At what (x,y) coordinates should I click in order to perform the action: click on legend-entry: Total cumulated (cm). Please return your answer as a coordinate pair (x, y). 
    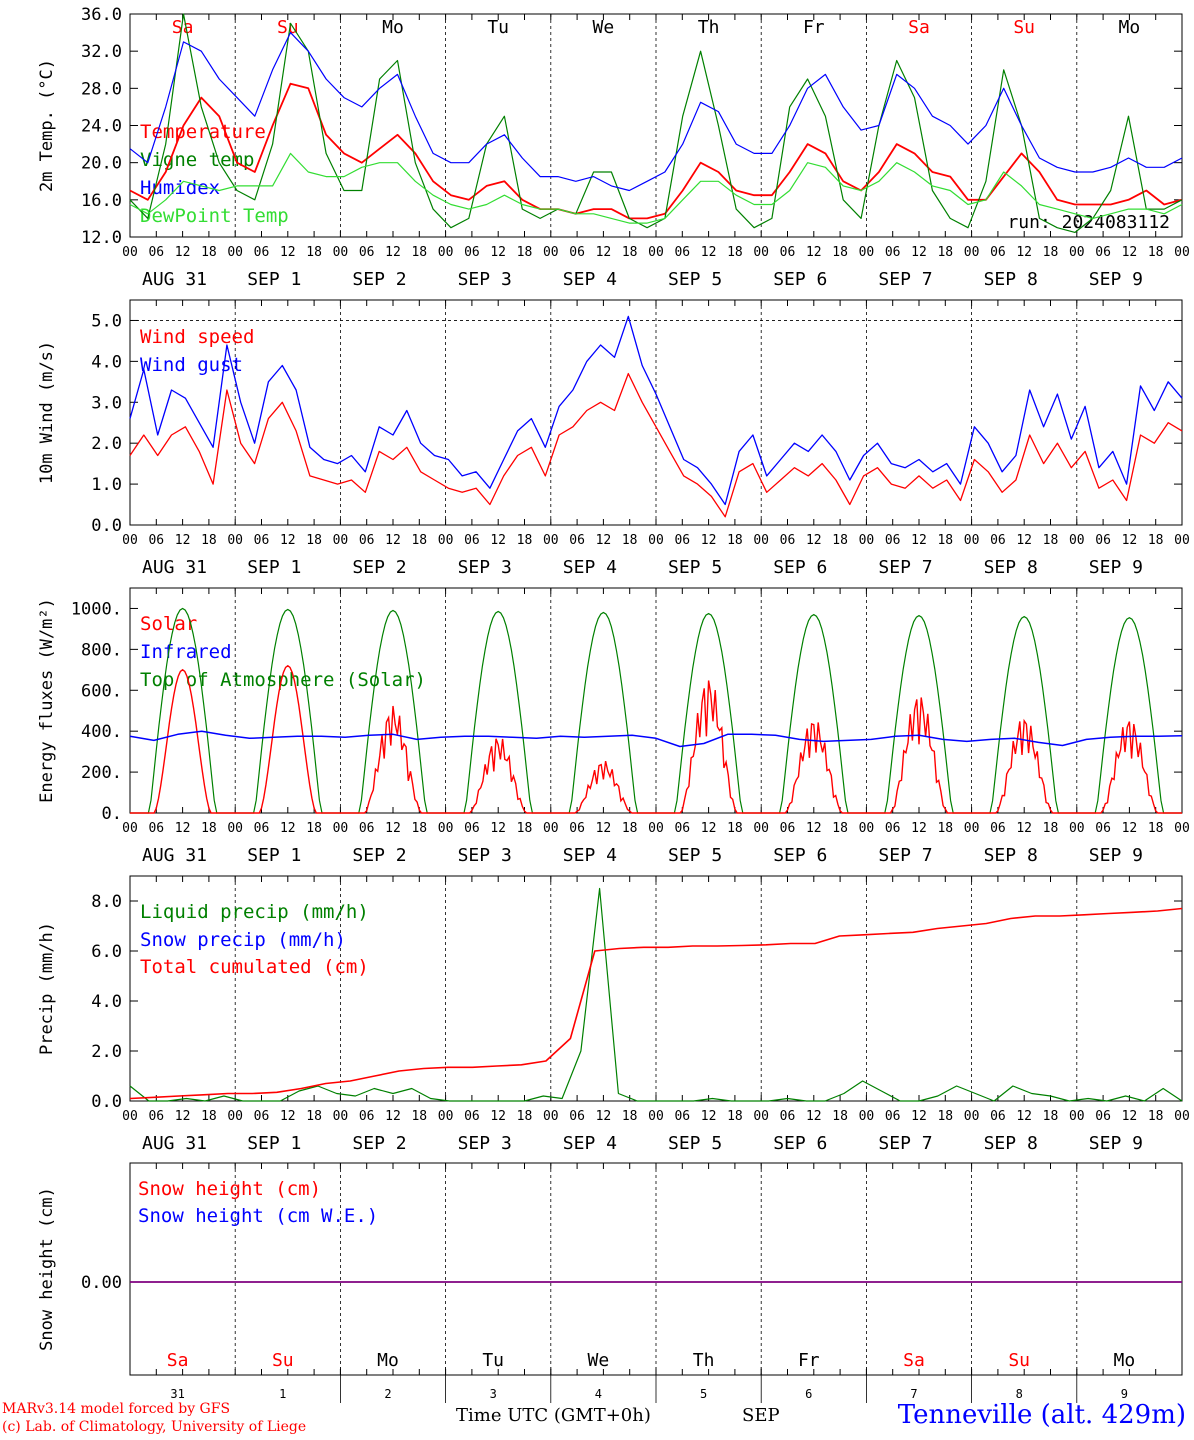
    Looking at the image, I should click on (254, 967).